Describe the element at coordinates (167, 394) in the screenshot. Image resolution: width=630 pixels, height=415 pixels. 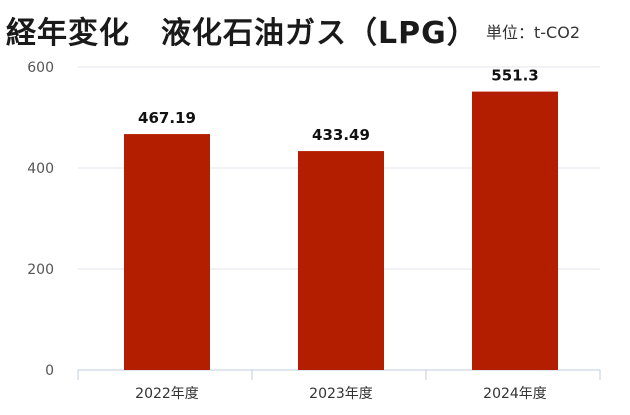
I see `x-tick-label: 2022年度` at that location.